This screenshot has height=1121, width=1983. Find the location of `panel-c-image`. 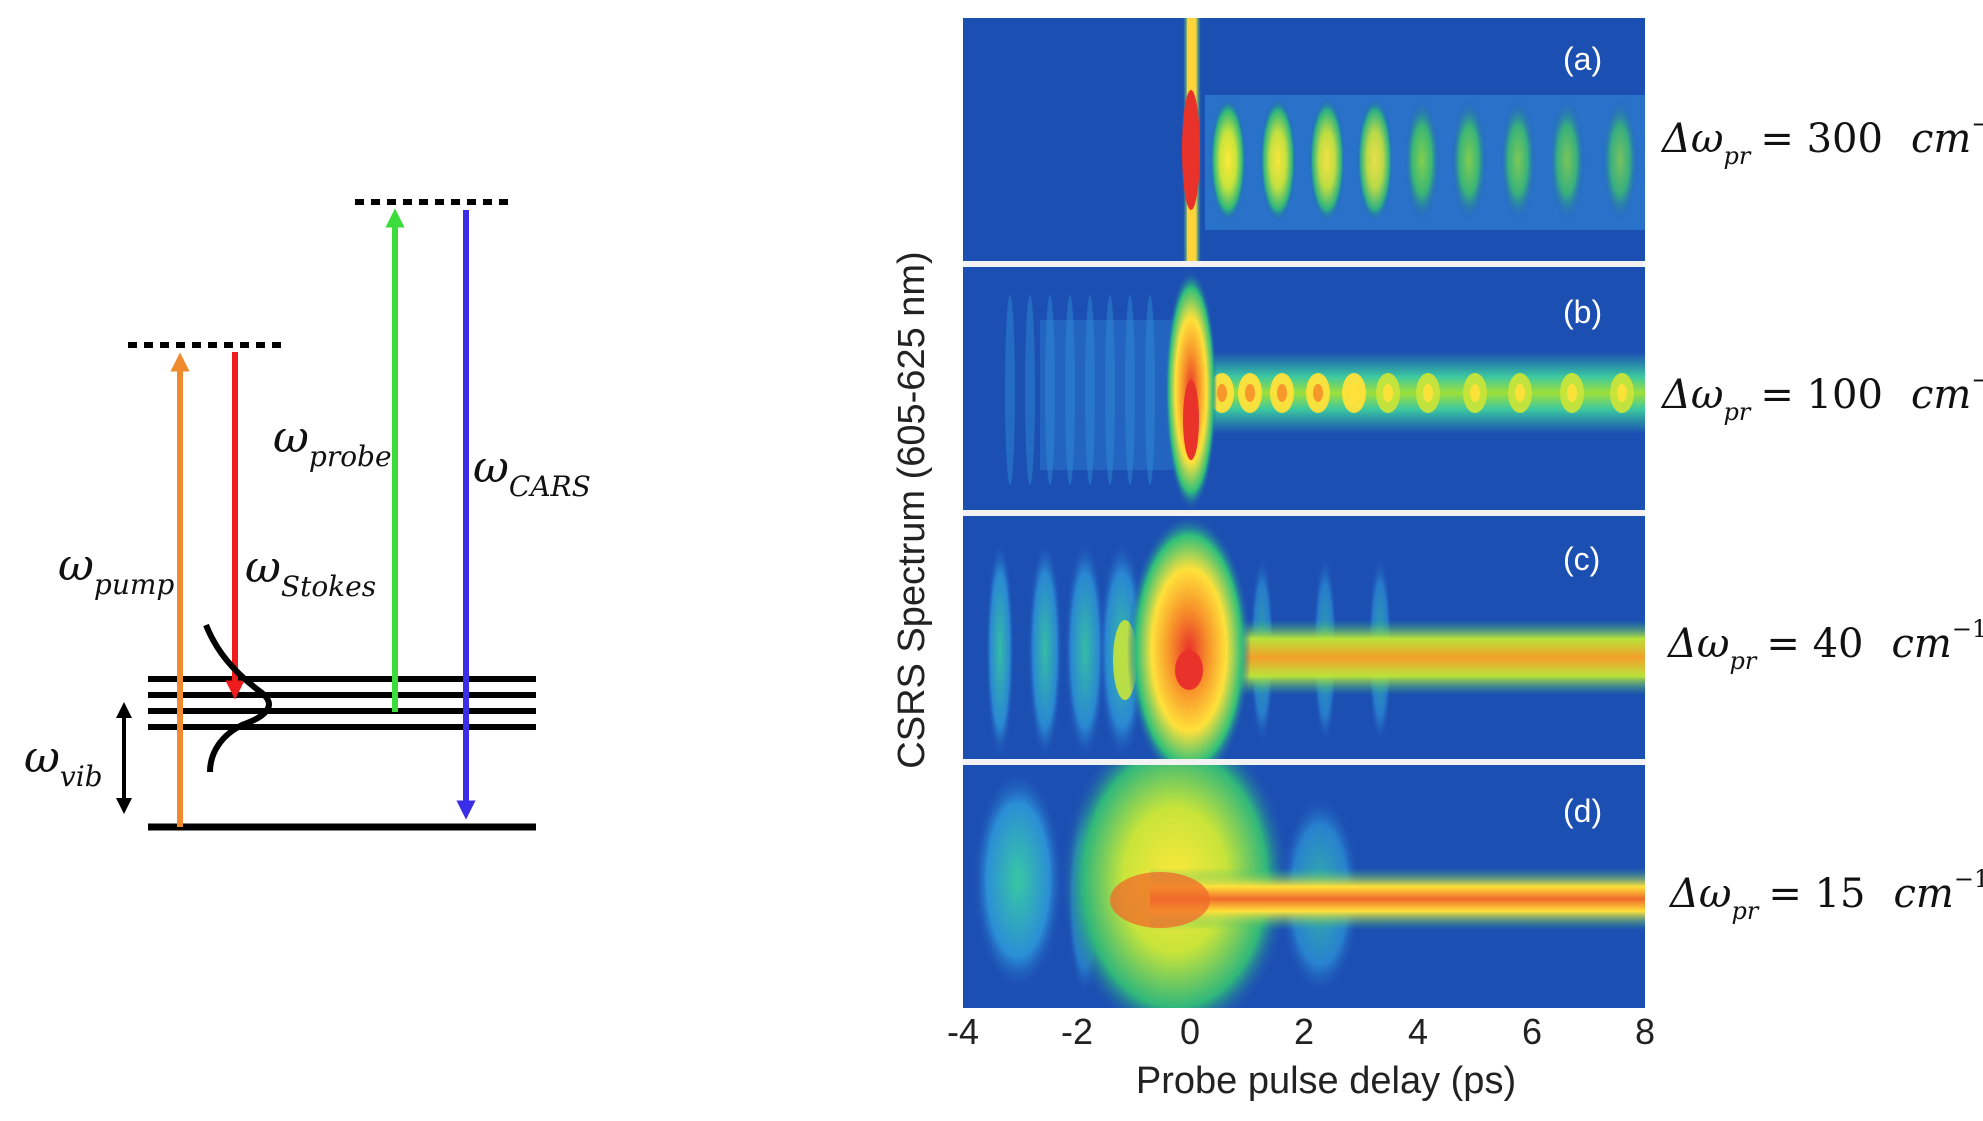

panel-c-image is located at coordinates (1304, 637).